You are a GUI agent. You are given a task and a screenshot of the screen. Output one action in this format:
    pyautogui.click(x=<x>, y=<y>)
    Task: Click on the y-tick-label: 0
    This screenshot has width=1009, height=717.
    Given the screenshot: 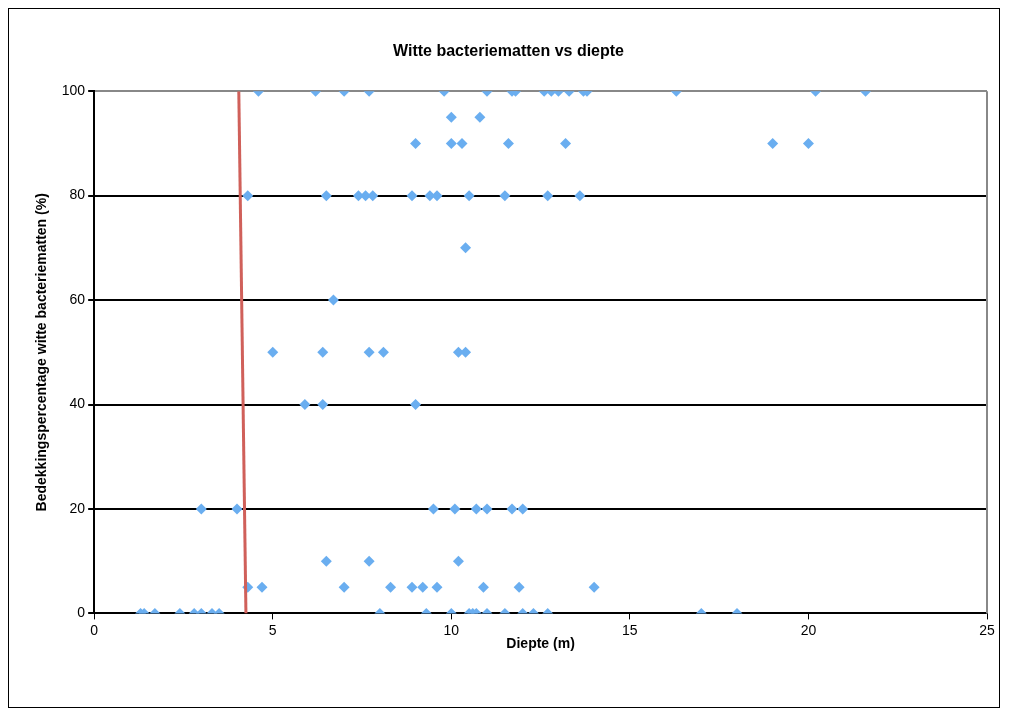 What is the action you would take?
    pyautogui.click(x=81, y=612)
    